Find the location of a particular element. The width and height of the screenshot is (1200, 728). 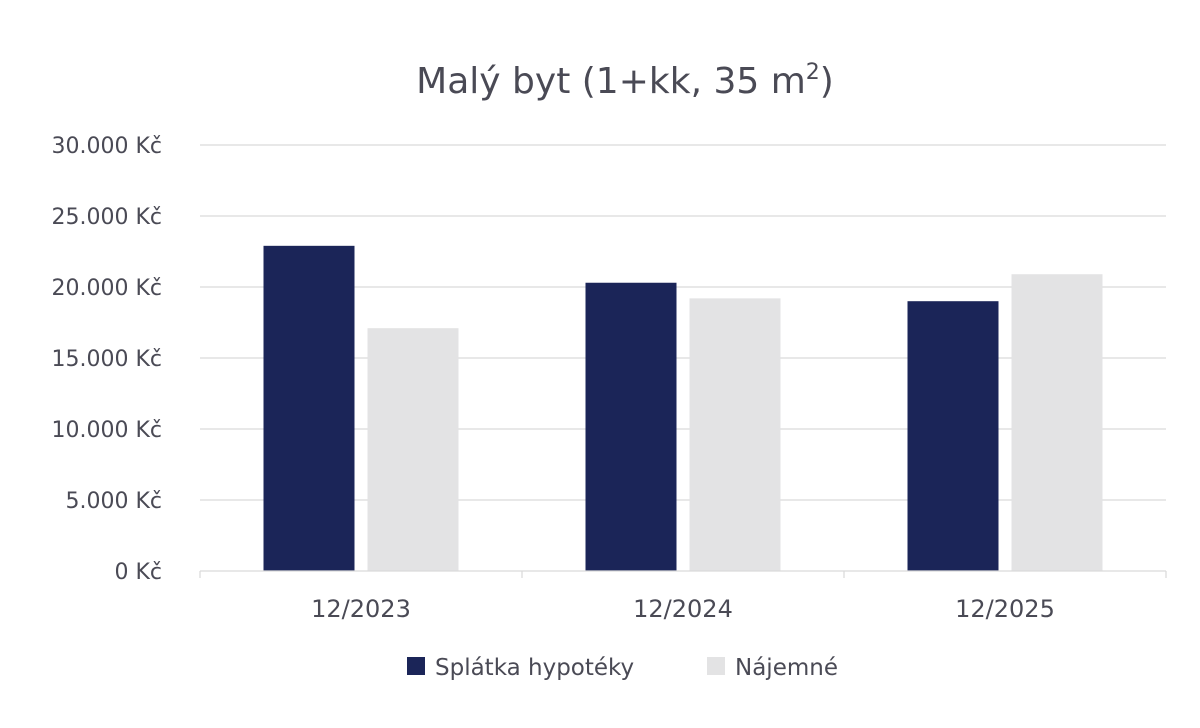

y-tick-label: 15.000 Kč is located at coordinates (107, 359).